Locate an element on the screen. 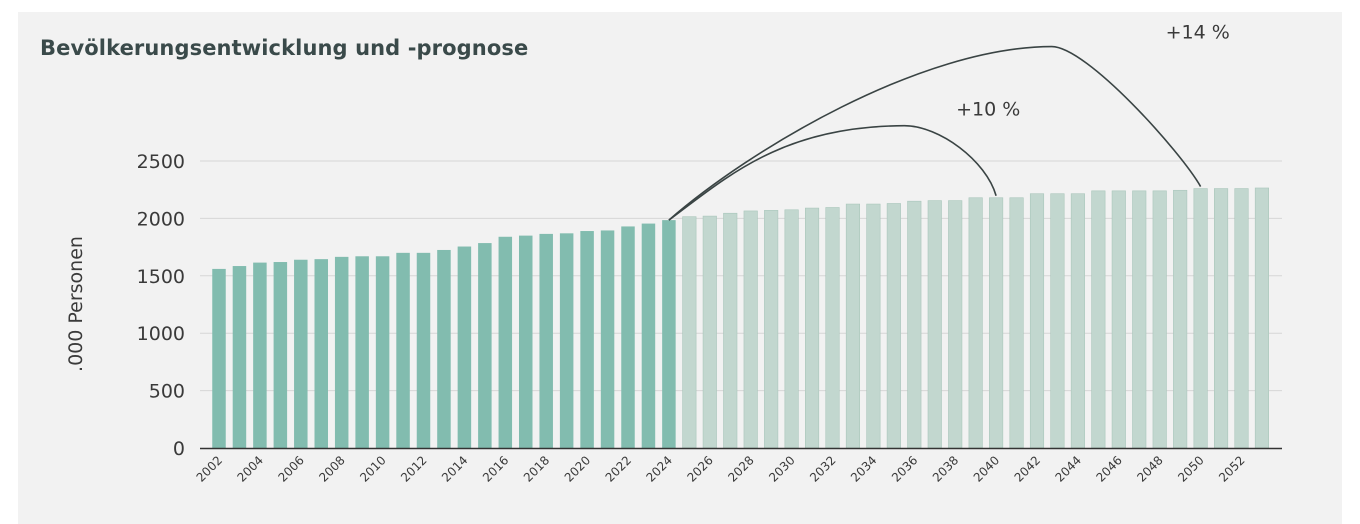 The image size is (1360, 524). annotation-label: +14 % is located at coordinates (1198, 33).